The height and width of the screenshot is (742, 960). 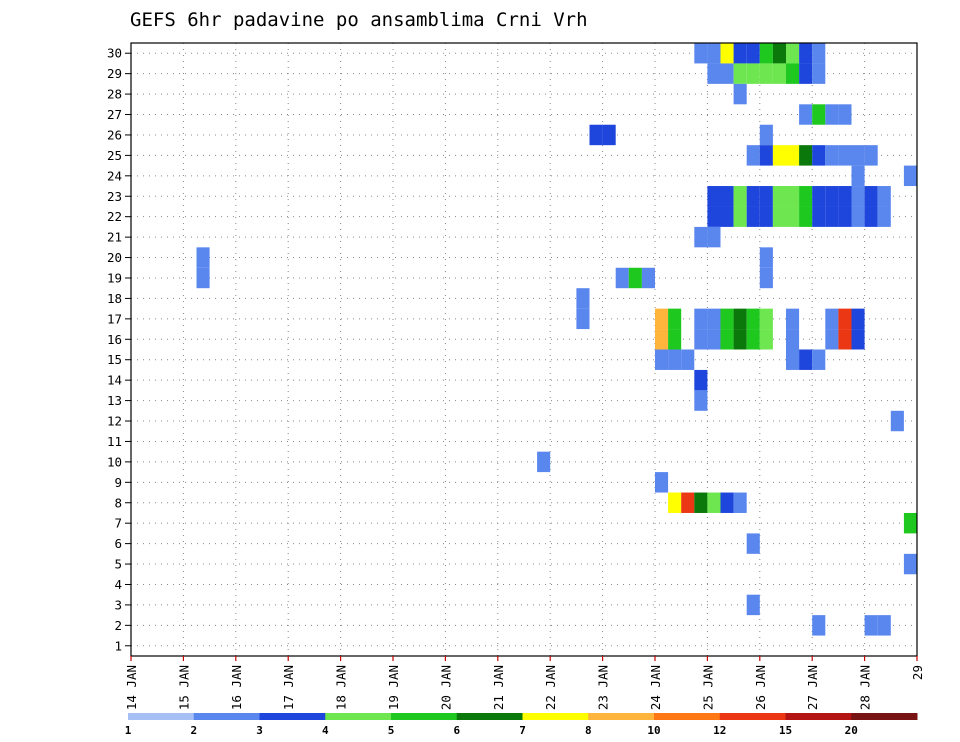 What do you see at coordinates (456, 730) in the screenshot?
I see `legend-label: 6` at bounding box center [456, 730].